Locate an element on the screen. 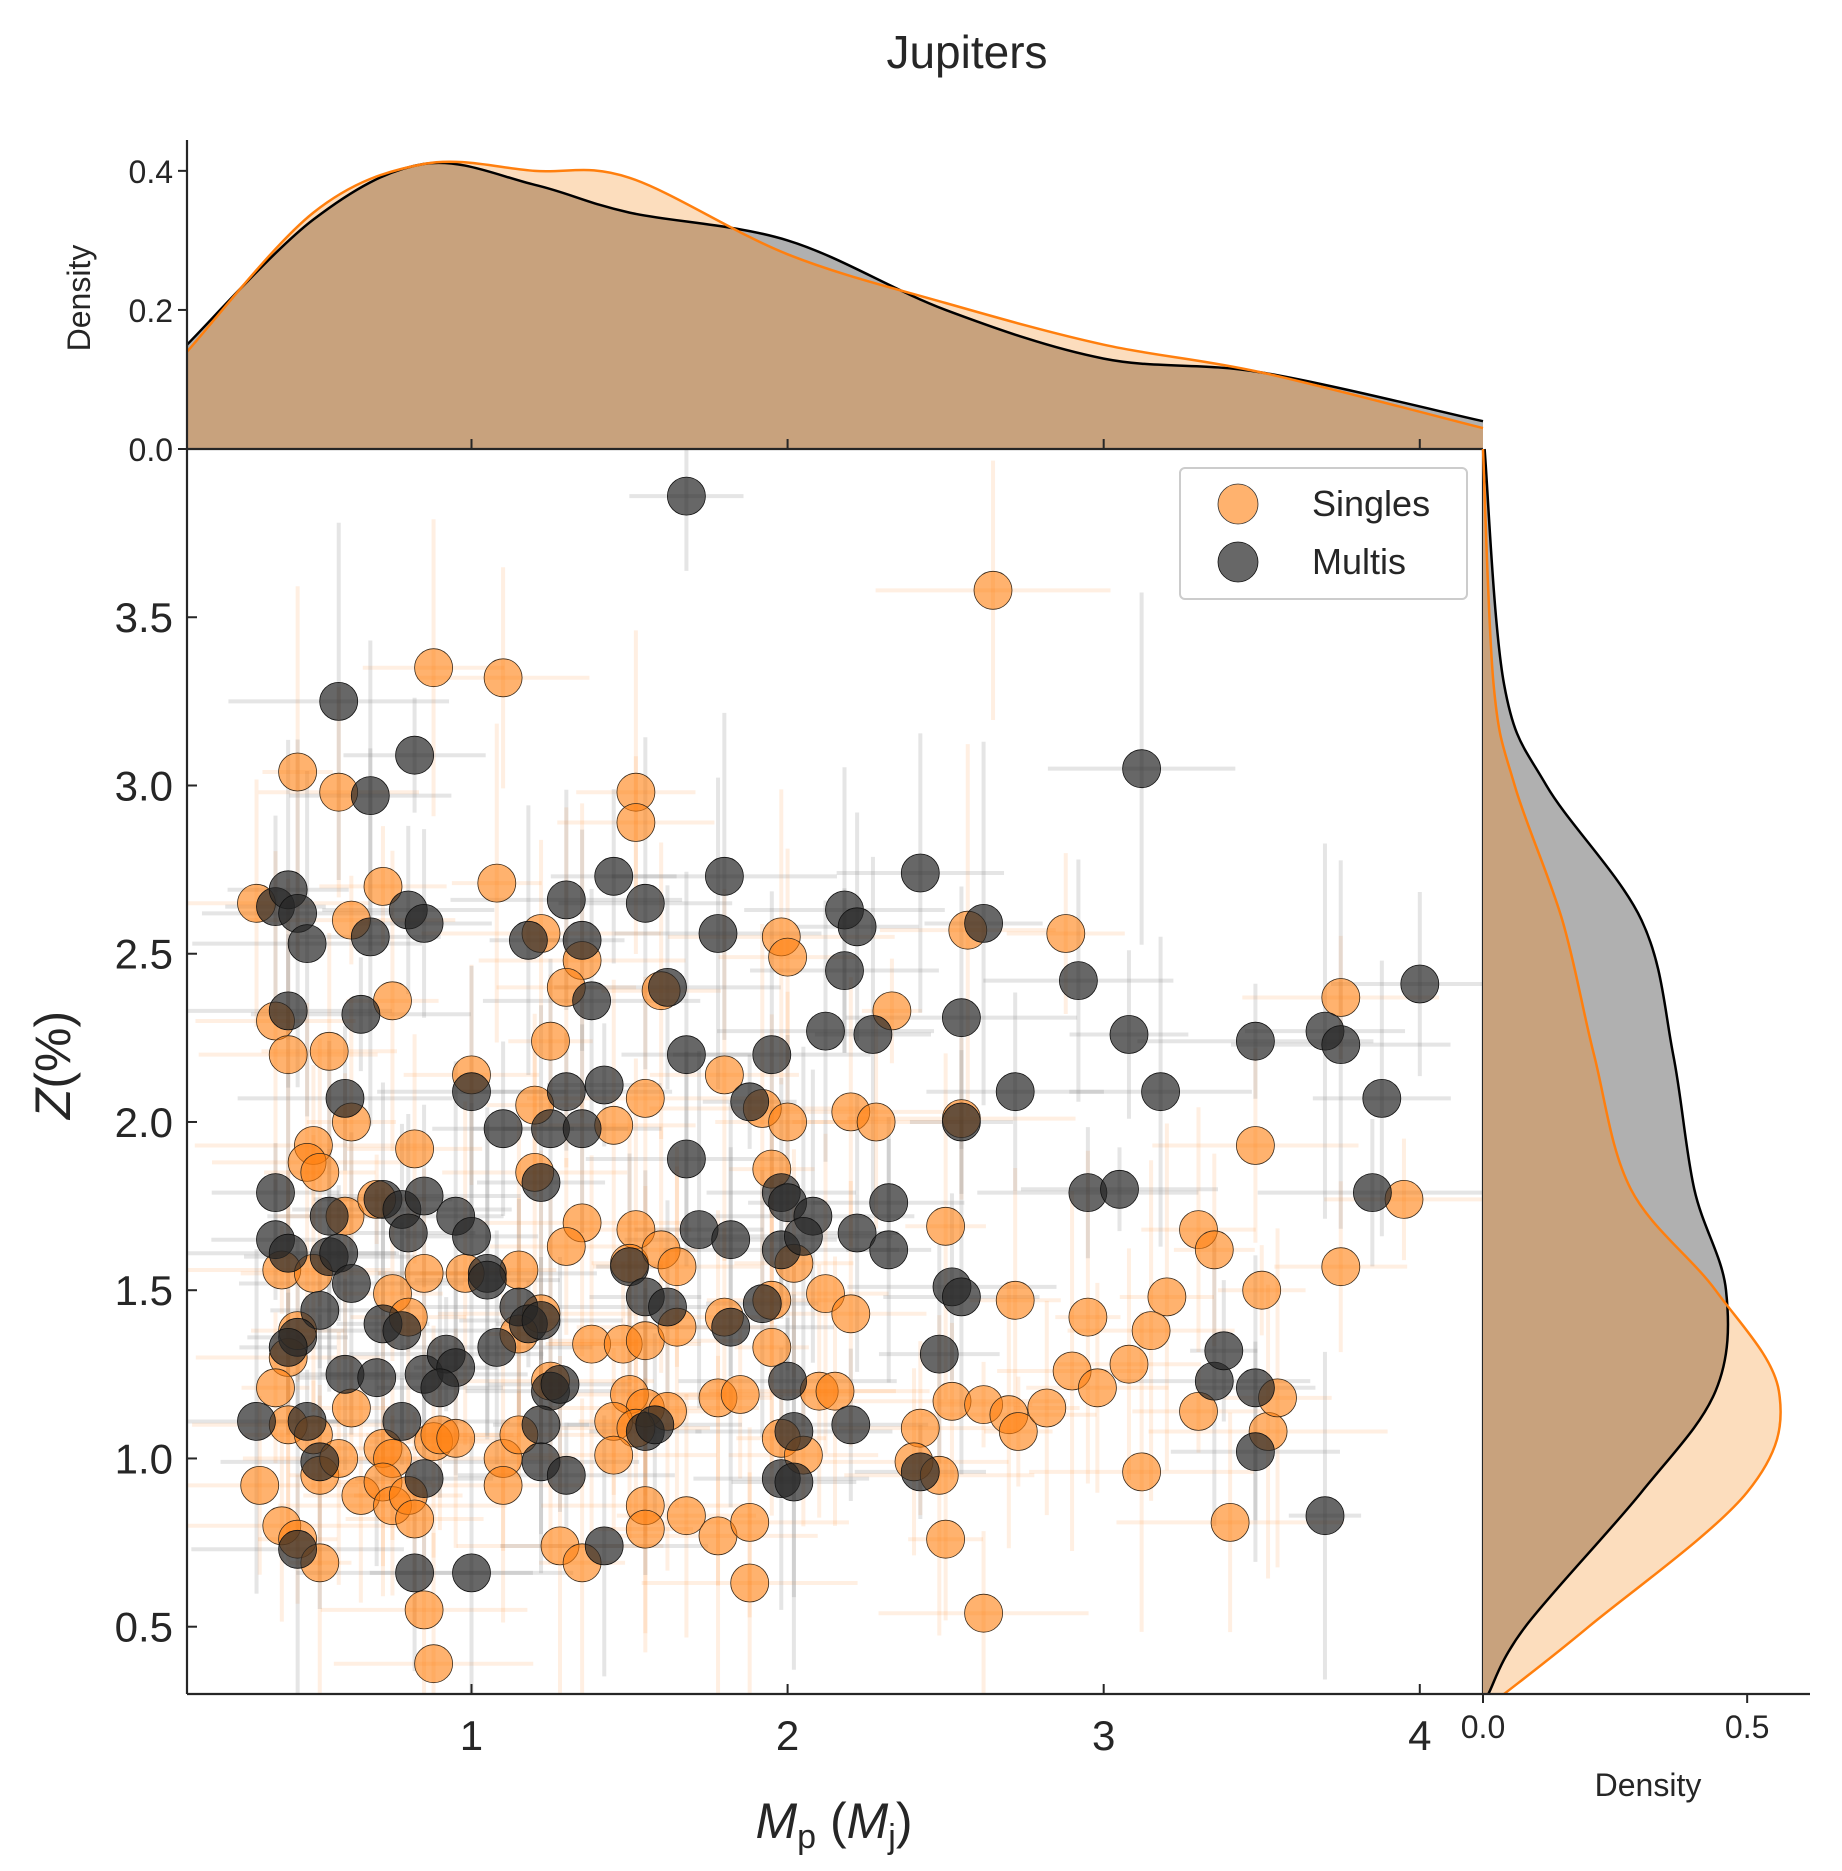  y-tick-label: 2.5 is located at coordinates (144, 954).